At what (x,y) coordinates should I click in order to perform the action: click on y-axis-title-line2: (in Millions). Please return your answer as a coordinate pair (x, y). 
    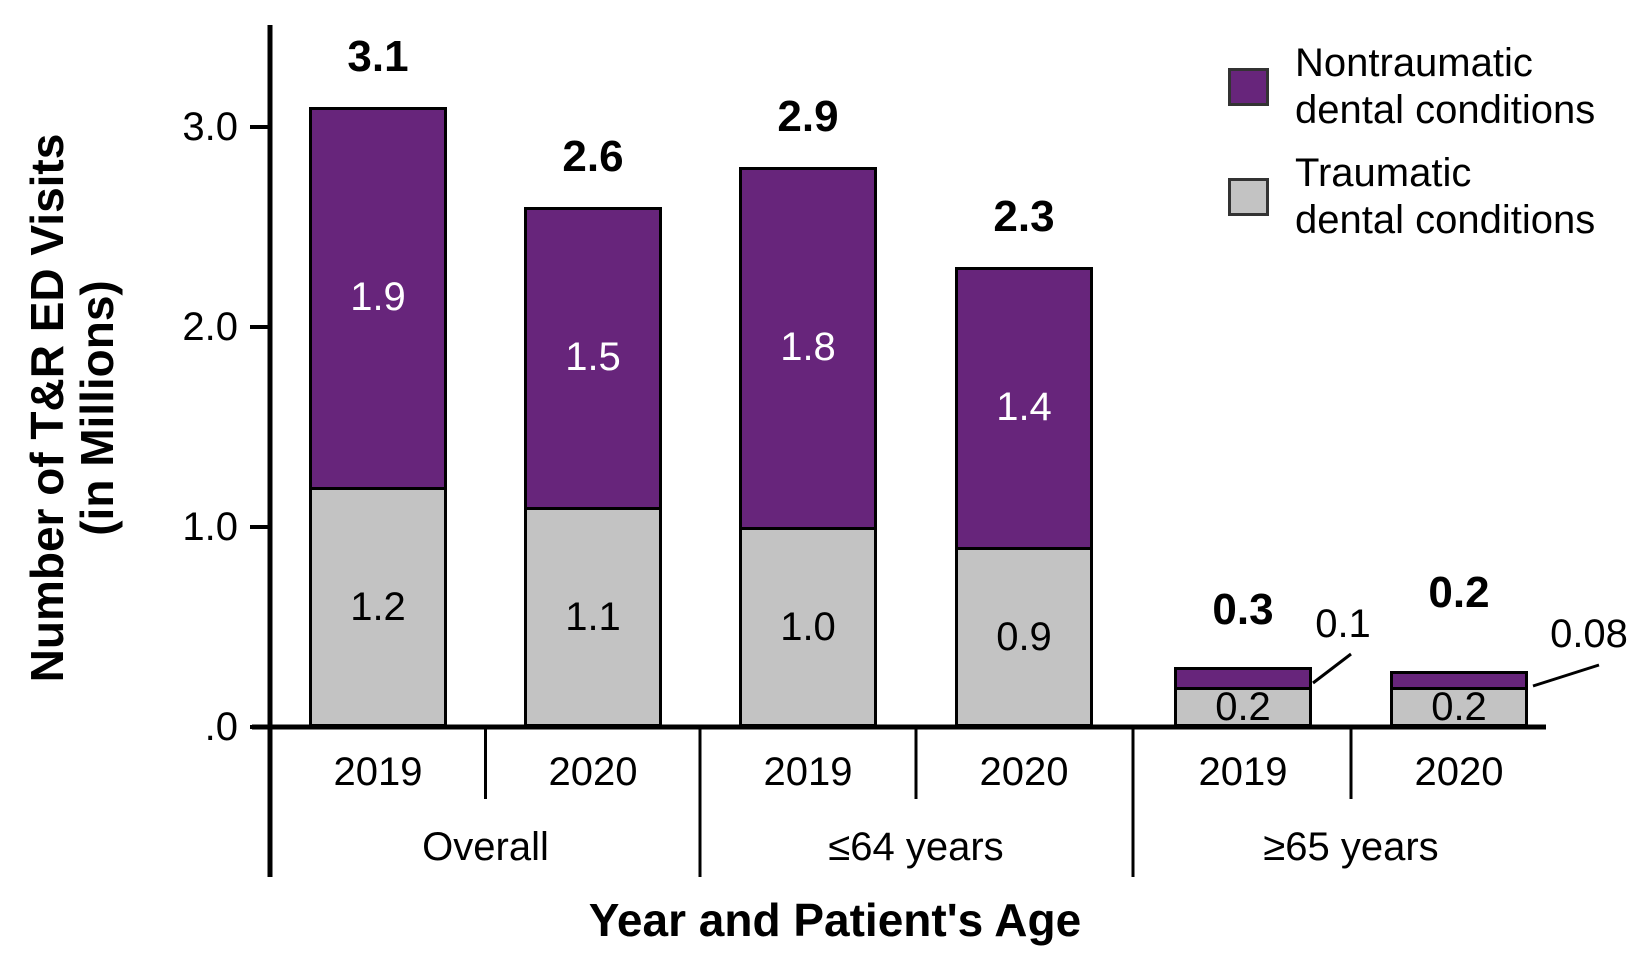
    Looking at the image, I should click on (97, 408).